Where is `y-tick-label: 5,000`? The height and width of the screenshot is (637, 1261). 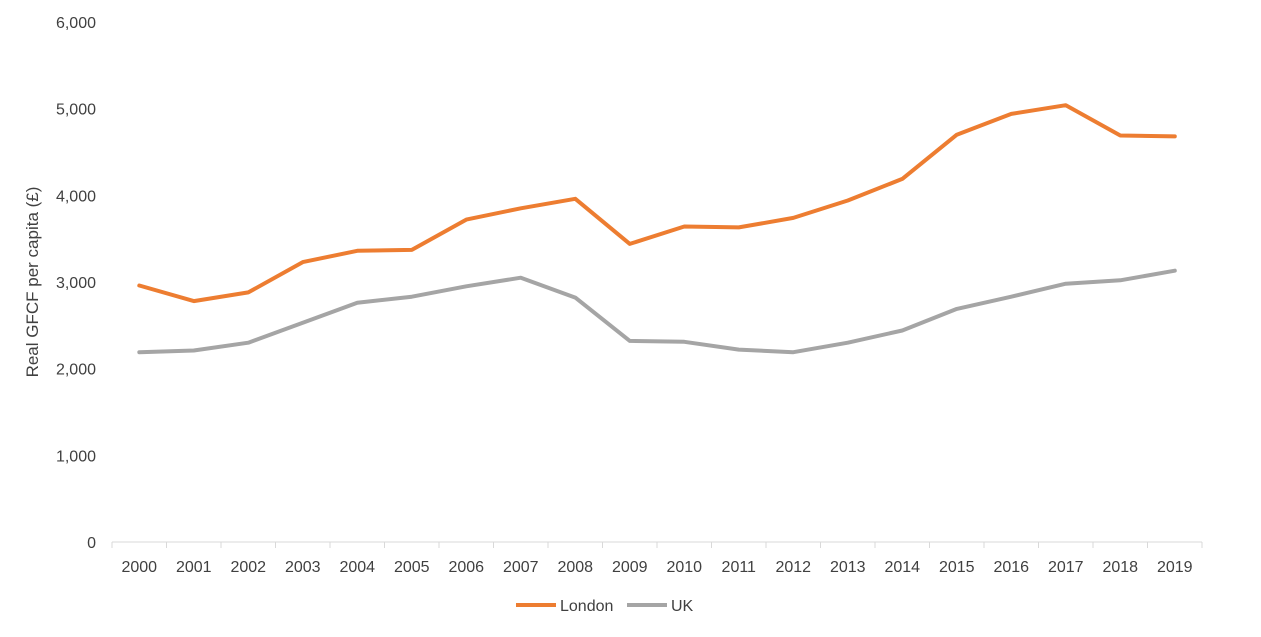 y-tick-label: 5,000 is located at coordinates (76, 110).